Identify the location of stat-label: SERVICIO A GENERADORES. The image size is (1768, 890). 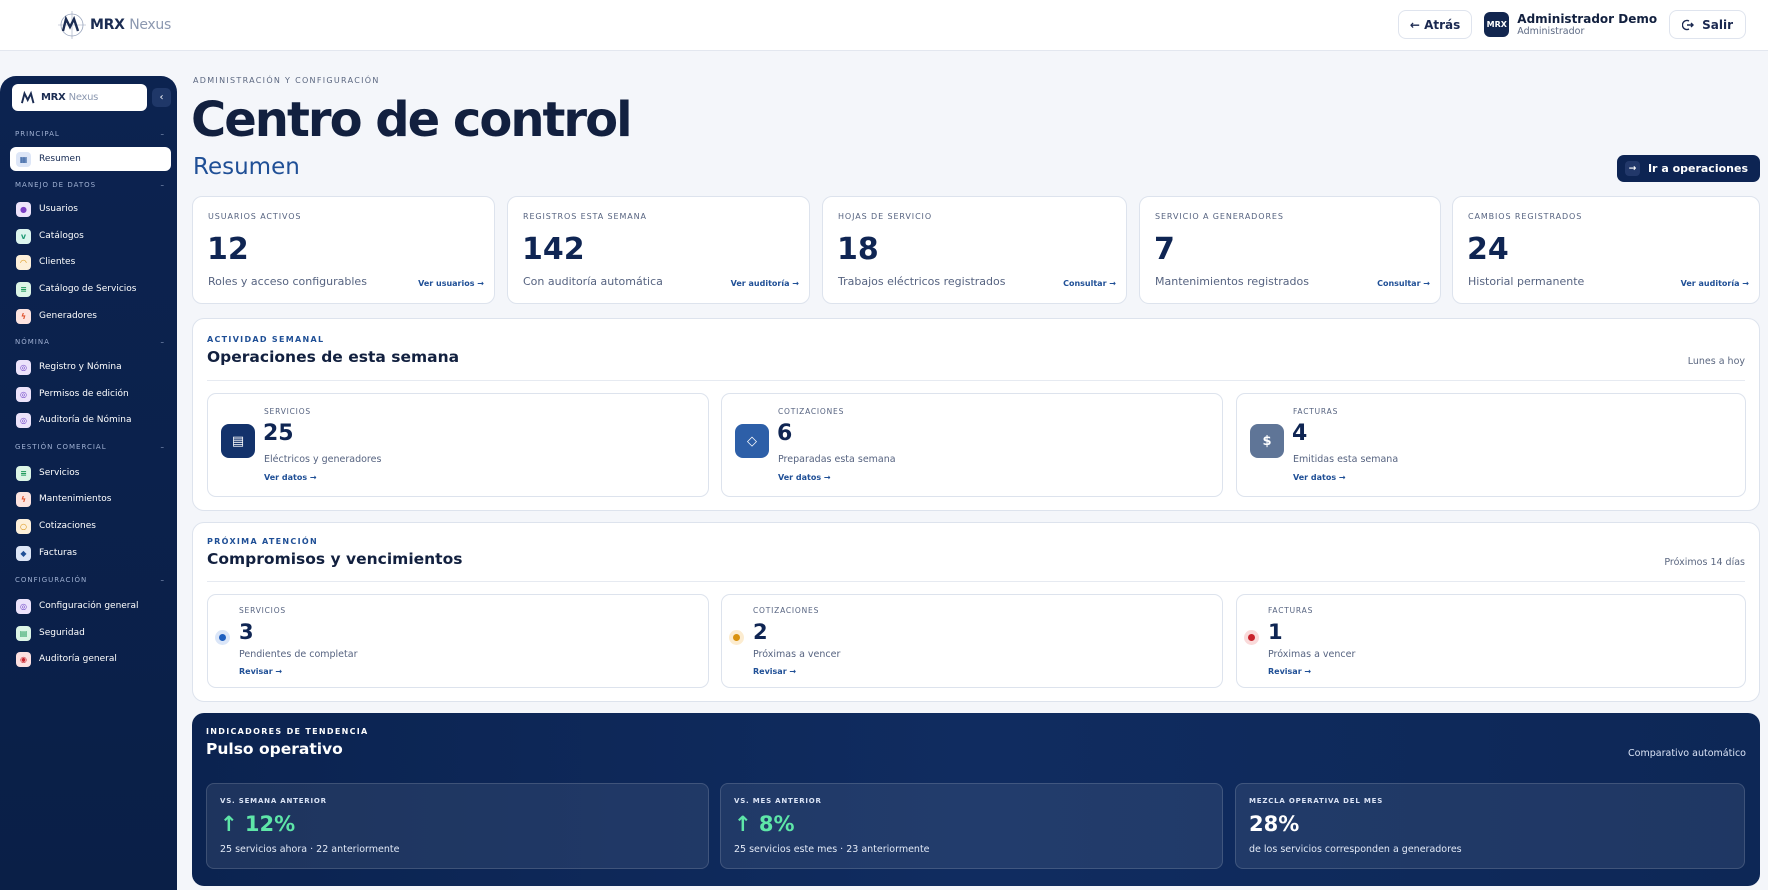
(1219, 216).